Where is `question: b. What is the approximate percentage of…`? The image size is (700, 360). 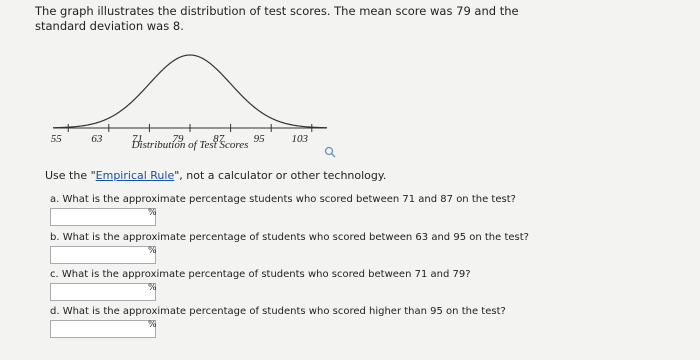
question: b. What is the approximate percentage of… is located at coordinates (289, 248).